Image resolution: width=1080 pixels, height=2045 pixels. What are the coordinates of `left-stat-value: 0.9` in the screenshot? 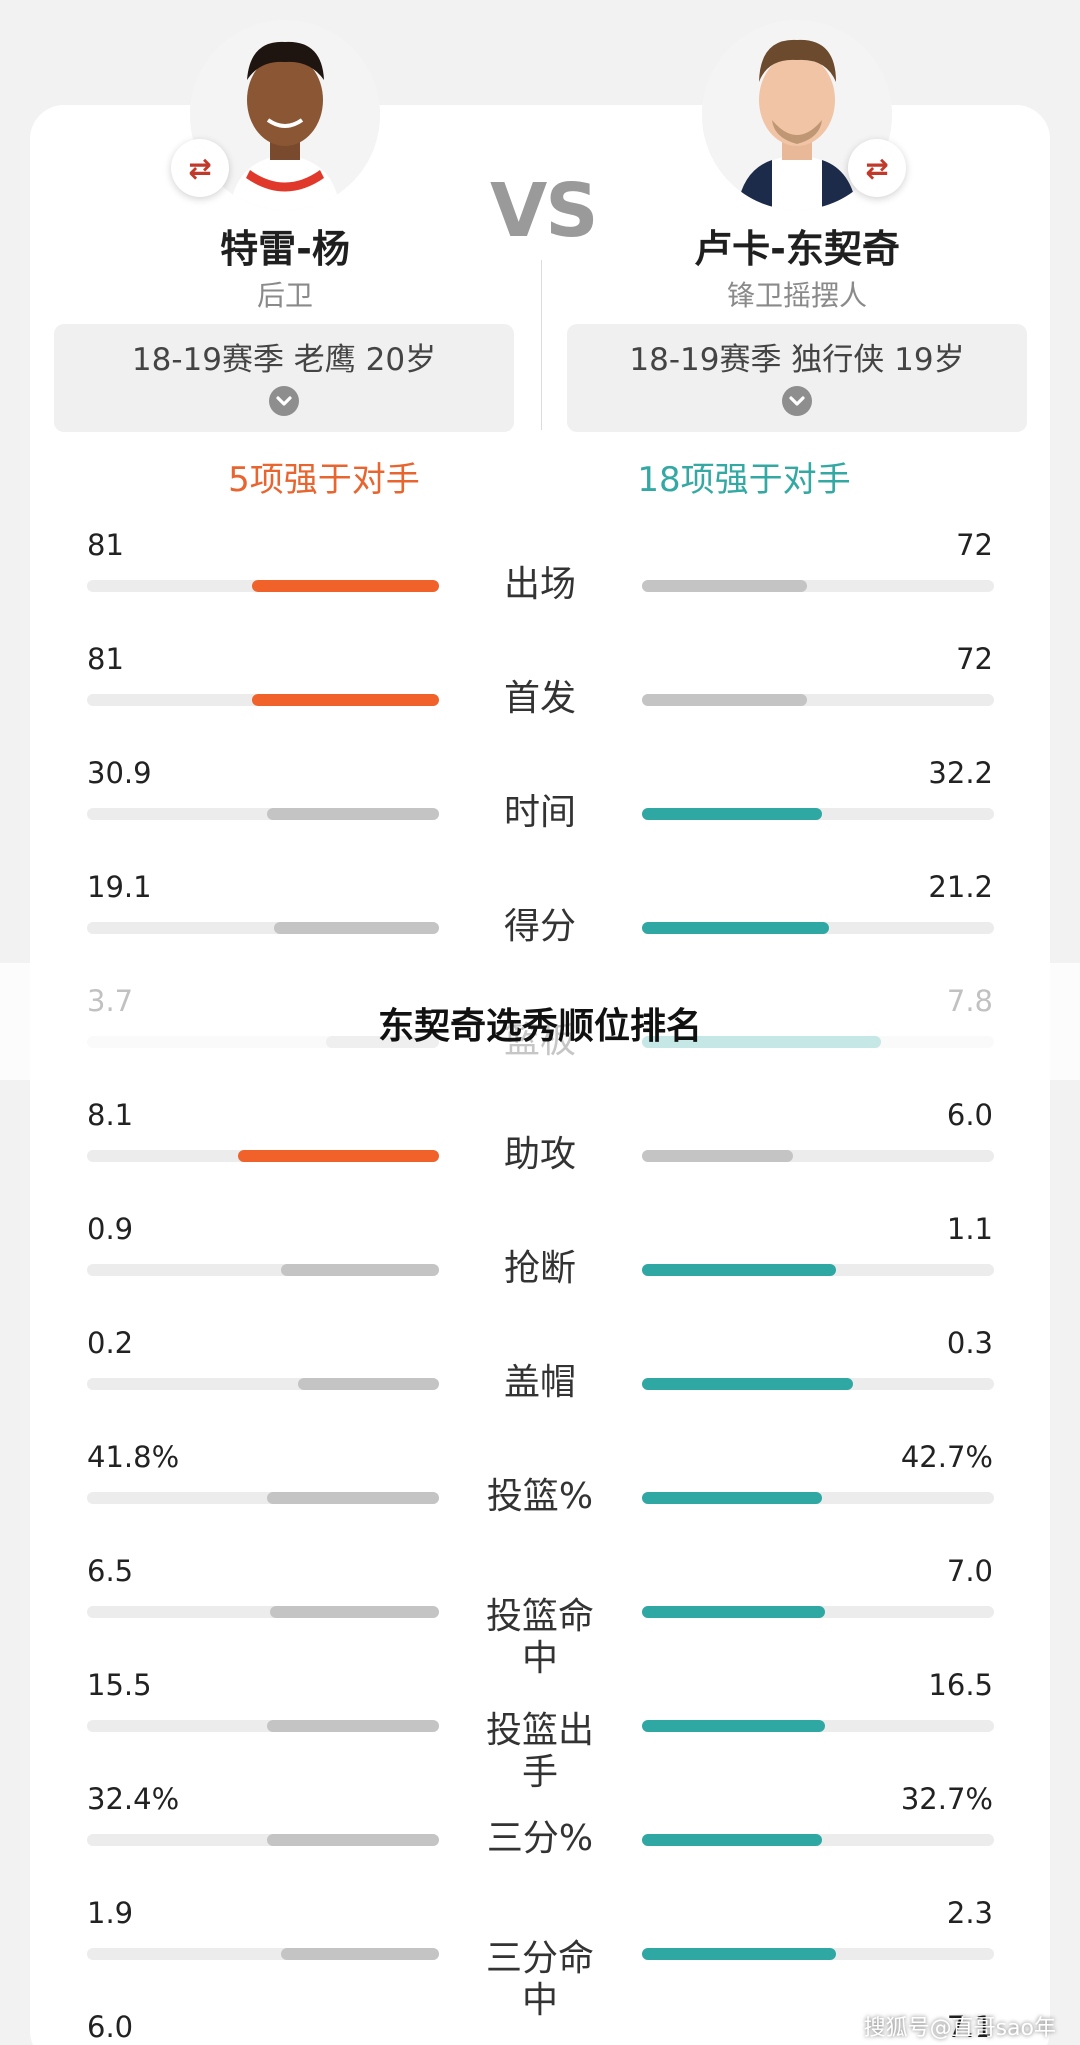 It's located at (110, 1229).